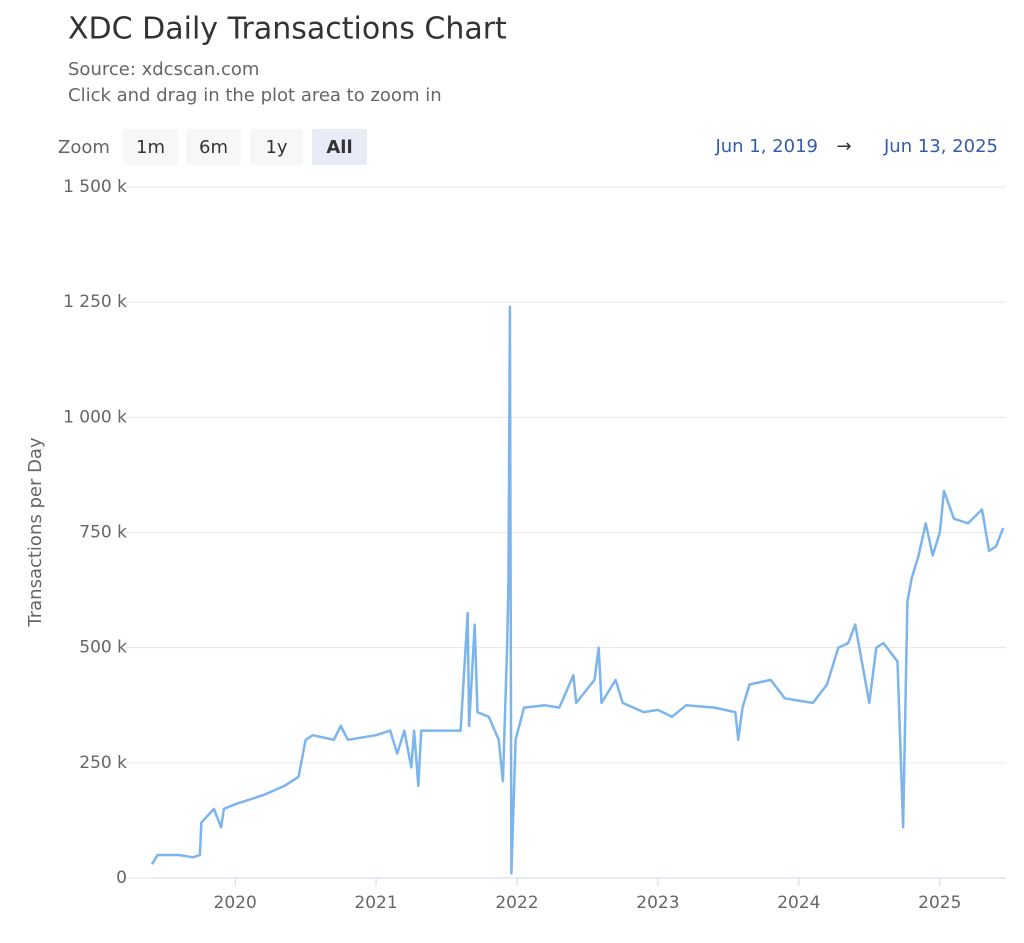 Image resolution: width=1024 pixels, height=943 pixels. Describe the element at coordinates (798, 903) in the screenshot. I see `x-tick-label: 2024` at that location.